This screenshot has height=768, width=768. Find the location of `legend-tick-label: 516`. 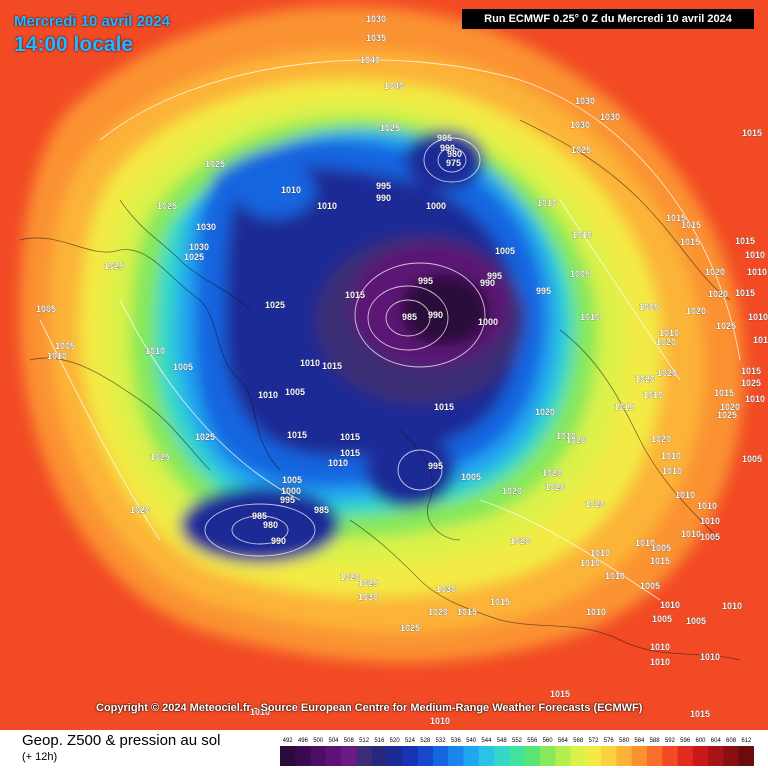

legend-tick-label: 516 is located at coordinates (379, 741).